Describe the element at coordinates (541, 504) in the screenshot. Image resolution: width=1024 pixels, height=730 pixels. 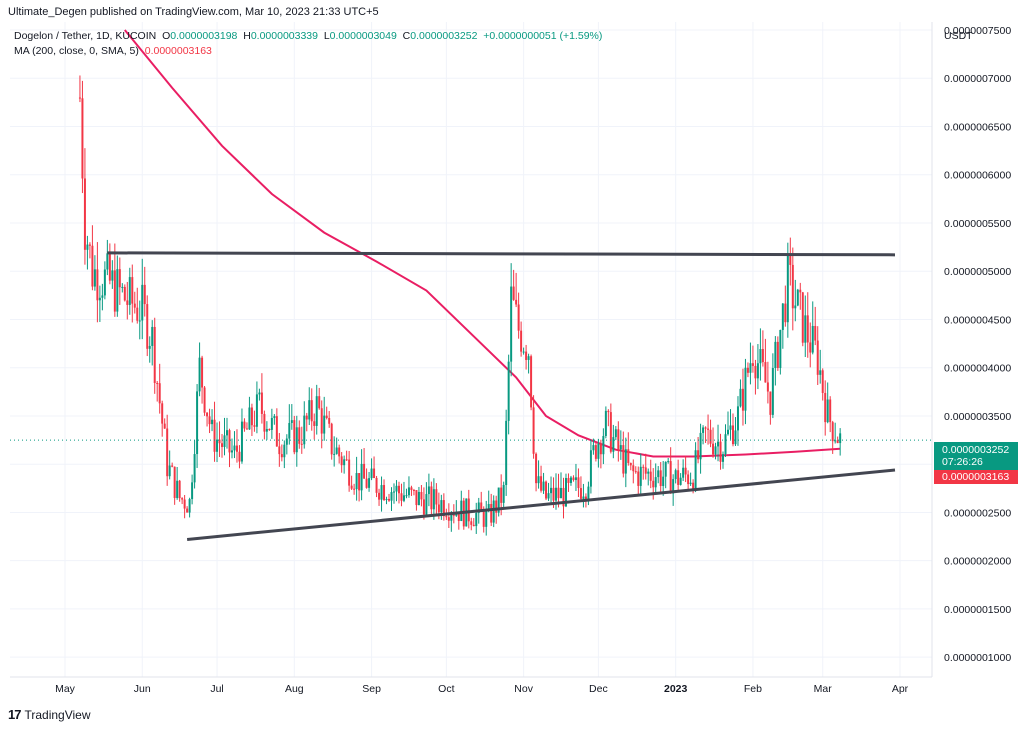
I see `support-trendline` at that location.